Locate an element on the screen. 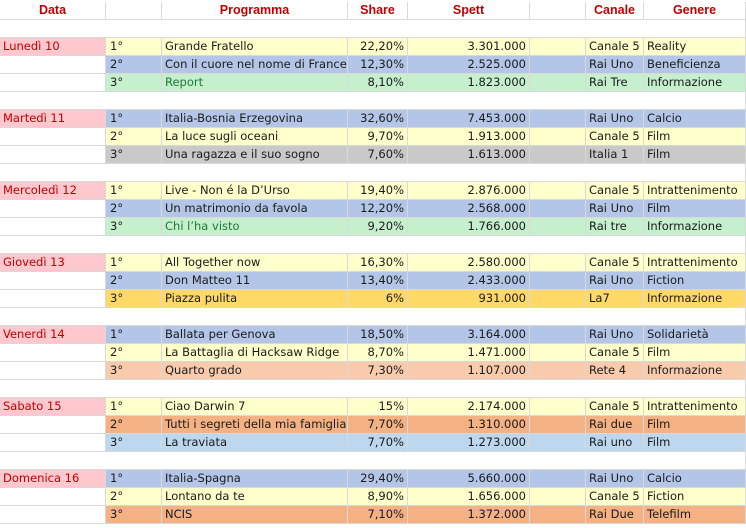  program-cell: La traviata is located at coordinates (255, 443).